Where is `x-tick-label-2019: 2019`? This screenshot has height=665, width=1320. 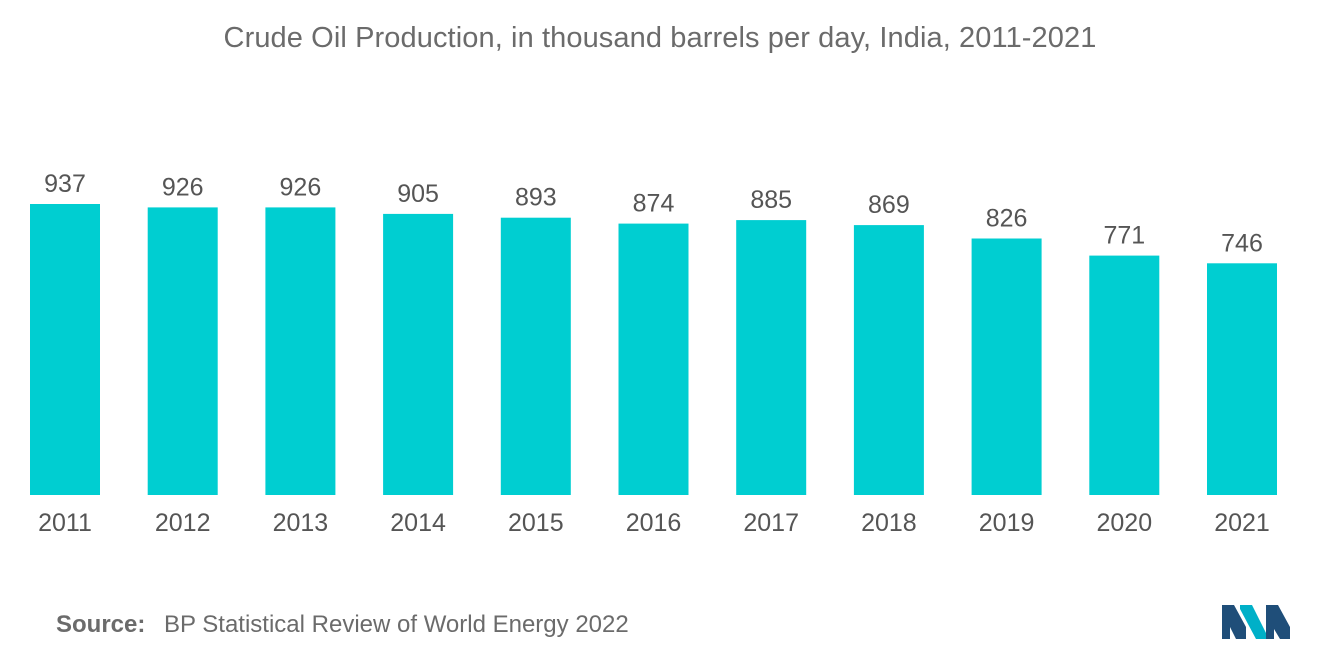
x-tick-label-2019: 2019 is located at coordinates (1007, 523).